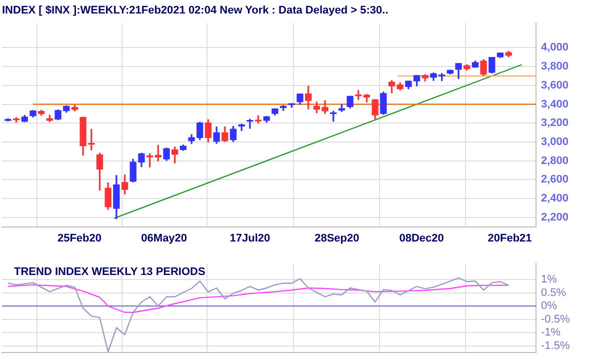  What do you see at coordinates (555, 180) in the screenshot?
I see `y-tick-label: 2,600` at bounding box center [555, 180].